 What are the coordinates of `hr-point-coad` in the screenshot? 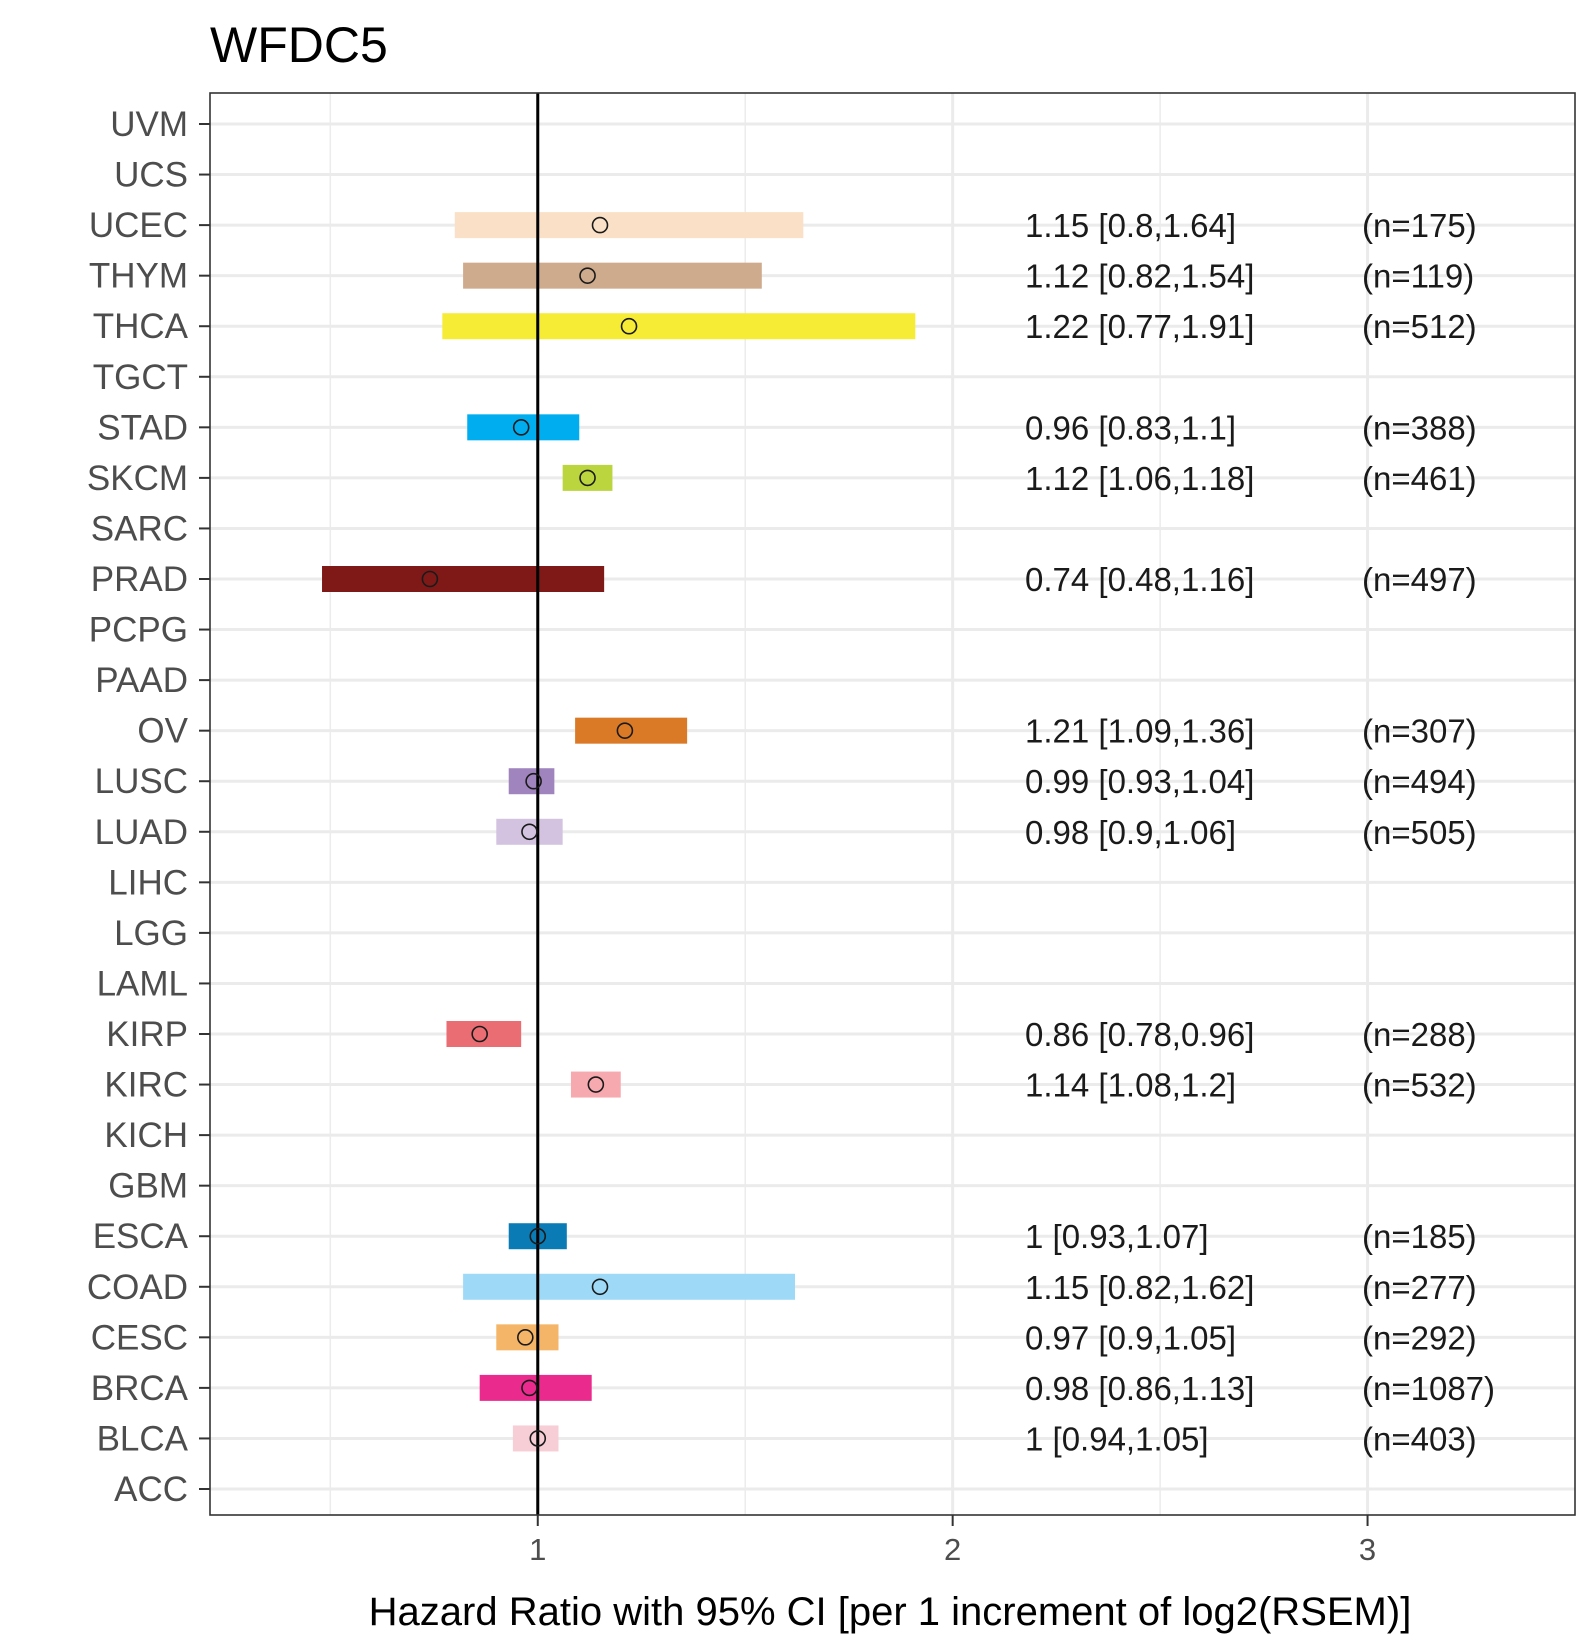 It's located at (600, 1287).